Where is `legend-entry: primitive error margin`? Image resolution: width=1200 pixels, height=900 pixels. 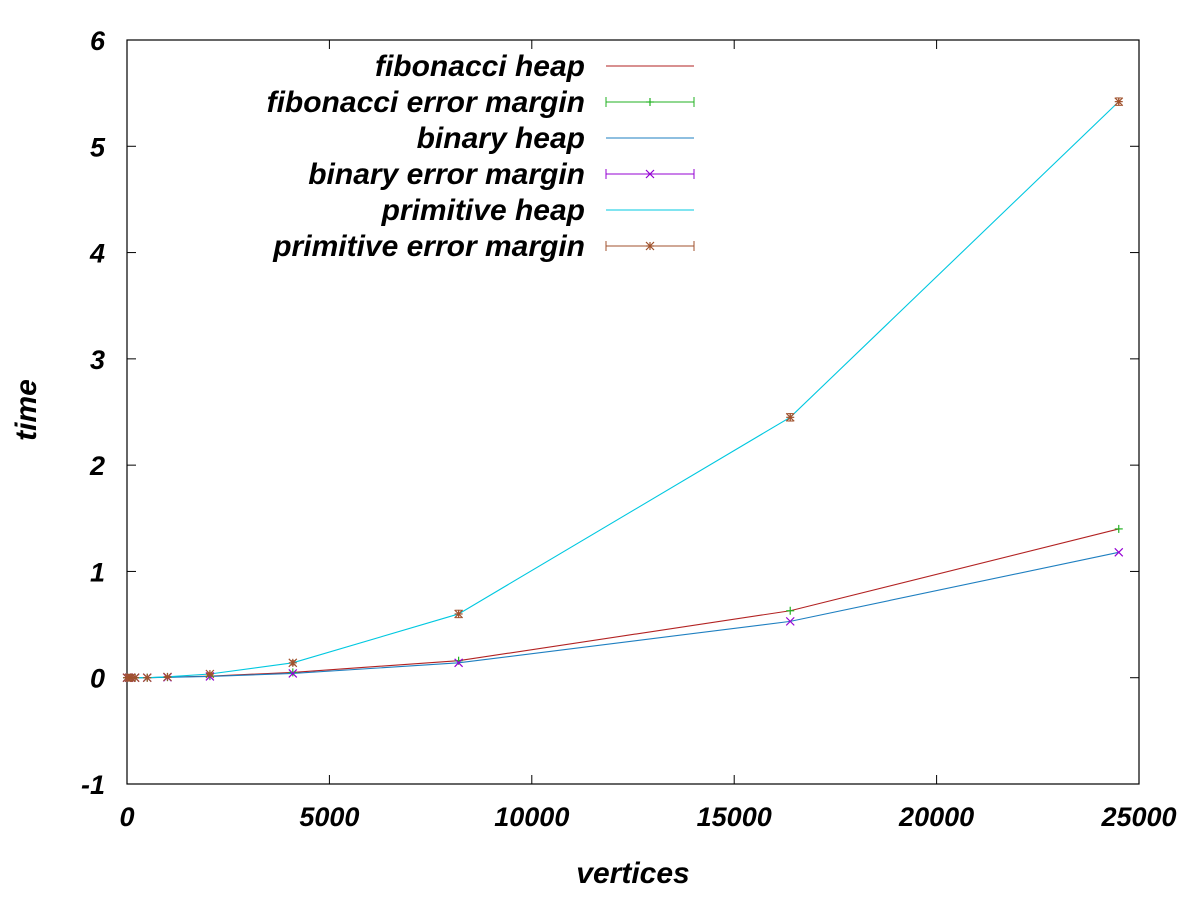 legend-entry: primitive error margin is located at coordinates (483, 246).